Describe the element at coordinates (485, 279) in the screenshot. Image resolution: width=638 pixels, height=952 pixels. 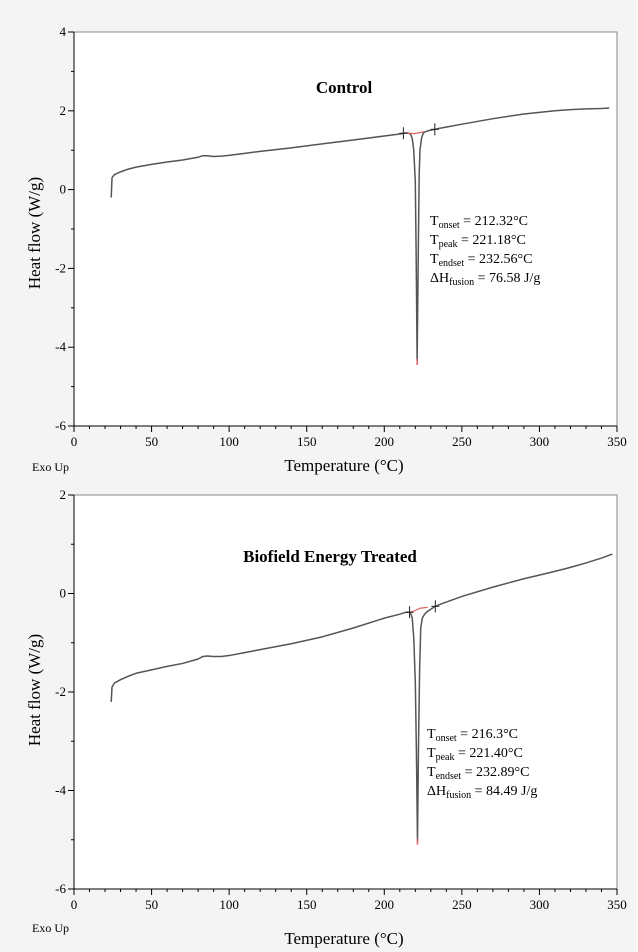
I see `control-annotation-fusion: ΔHfusion = 76.58 J/g` at that location.